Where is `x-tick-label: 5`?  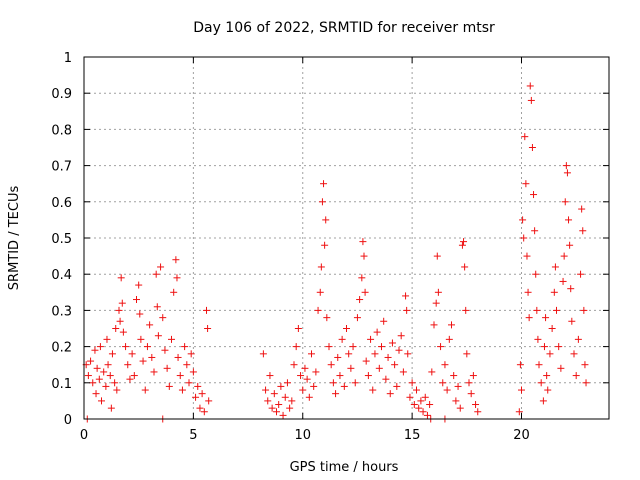
x-tick-label: 5 is located at coordinates (193, 435).